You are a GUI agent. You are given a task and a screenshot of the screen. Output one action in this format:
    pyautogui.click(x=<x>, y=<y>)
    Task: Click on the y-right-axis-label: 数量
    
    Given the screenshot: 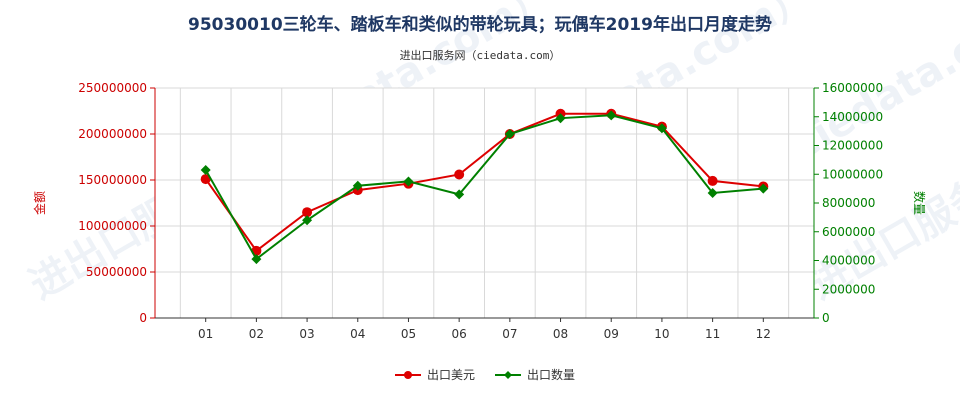 What is the action you would take?
    pyautogui.click(x=919, y=203)
    